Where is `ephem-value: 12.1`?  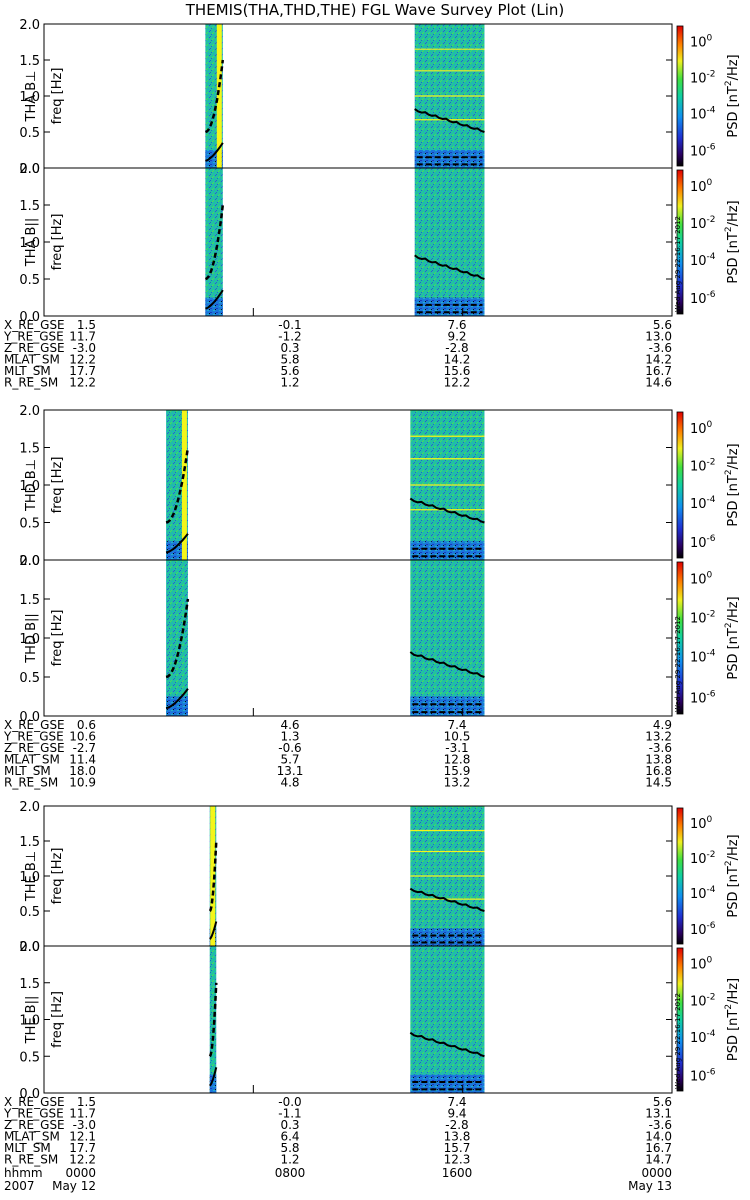 ephem-value: 12.1 is located at coordinates (82, 1137).